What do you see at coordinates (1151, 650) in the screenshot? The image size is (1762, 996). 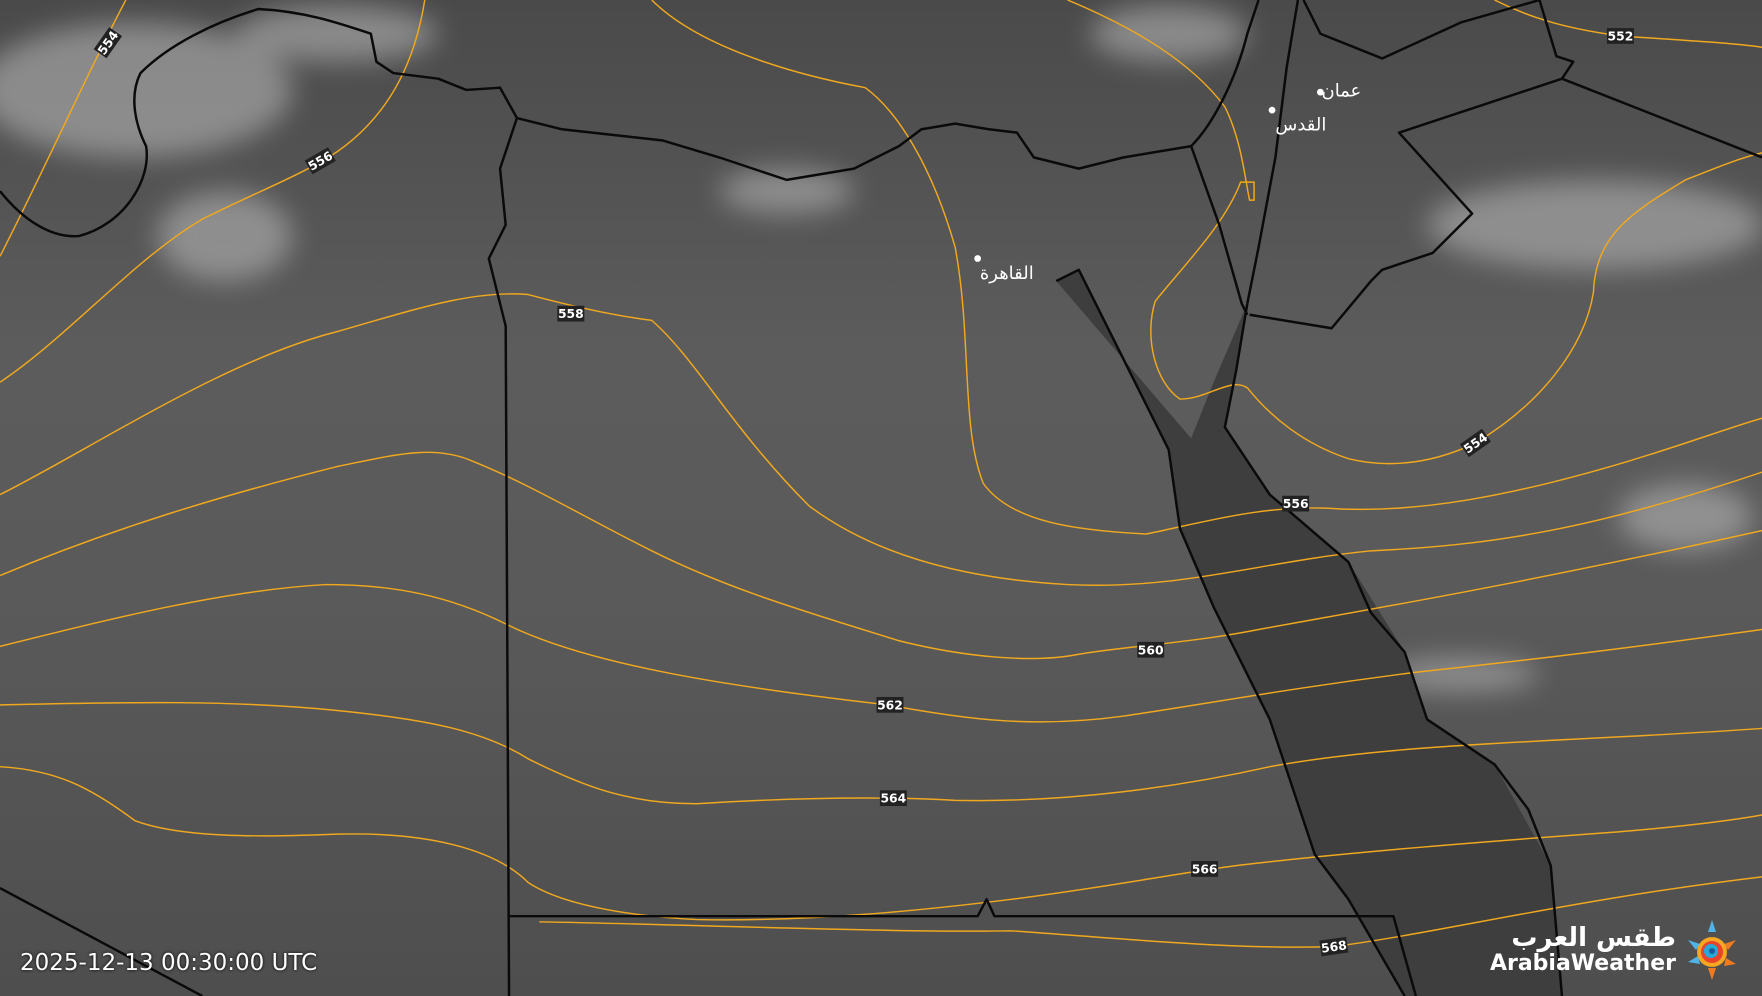 I see `contour-label: 560` at bounding box center [1151, 650].